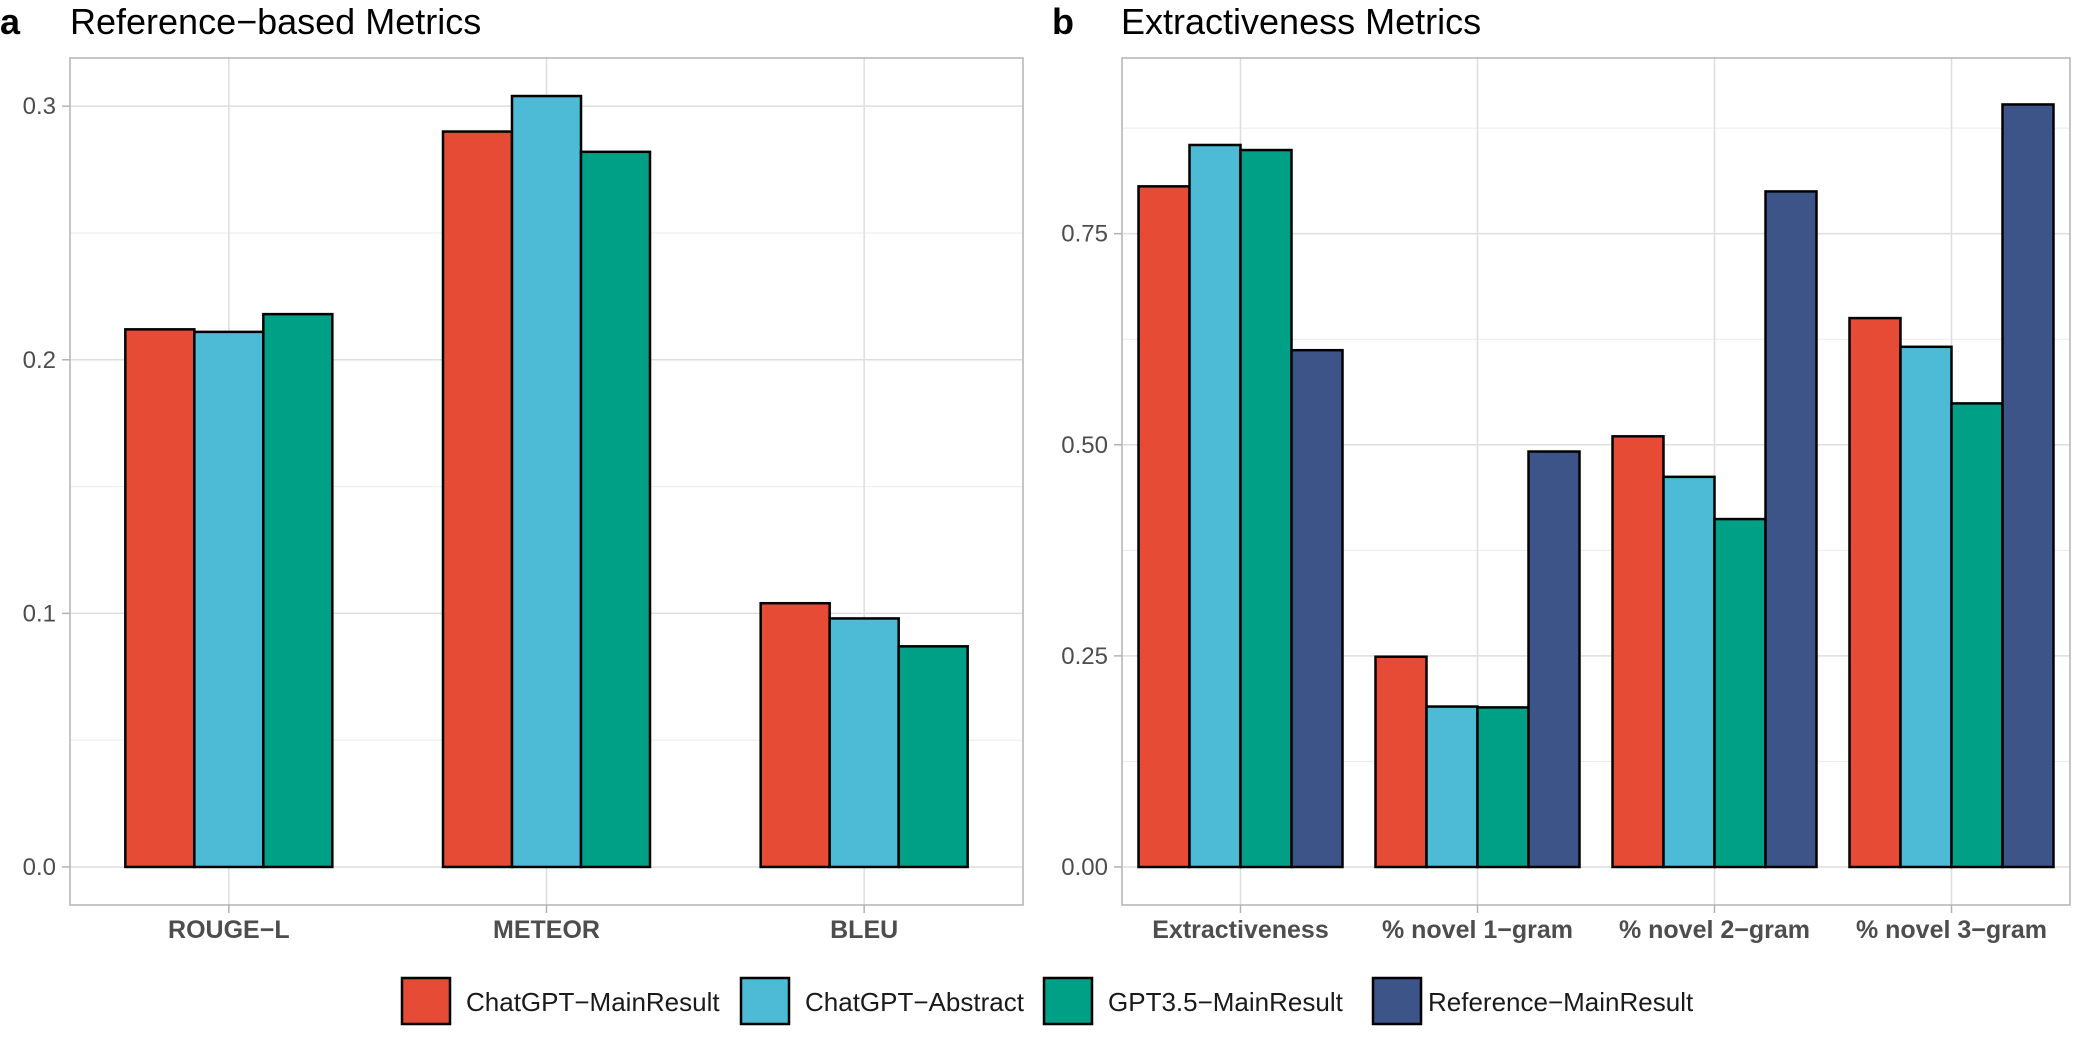  I want to click on legend-label: ChatGPT−Abstract, so click(915, 1002).